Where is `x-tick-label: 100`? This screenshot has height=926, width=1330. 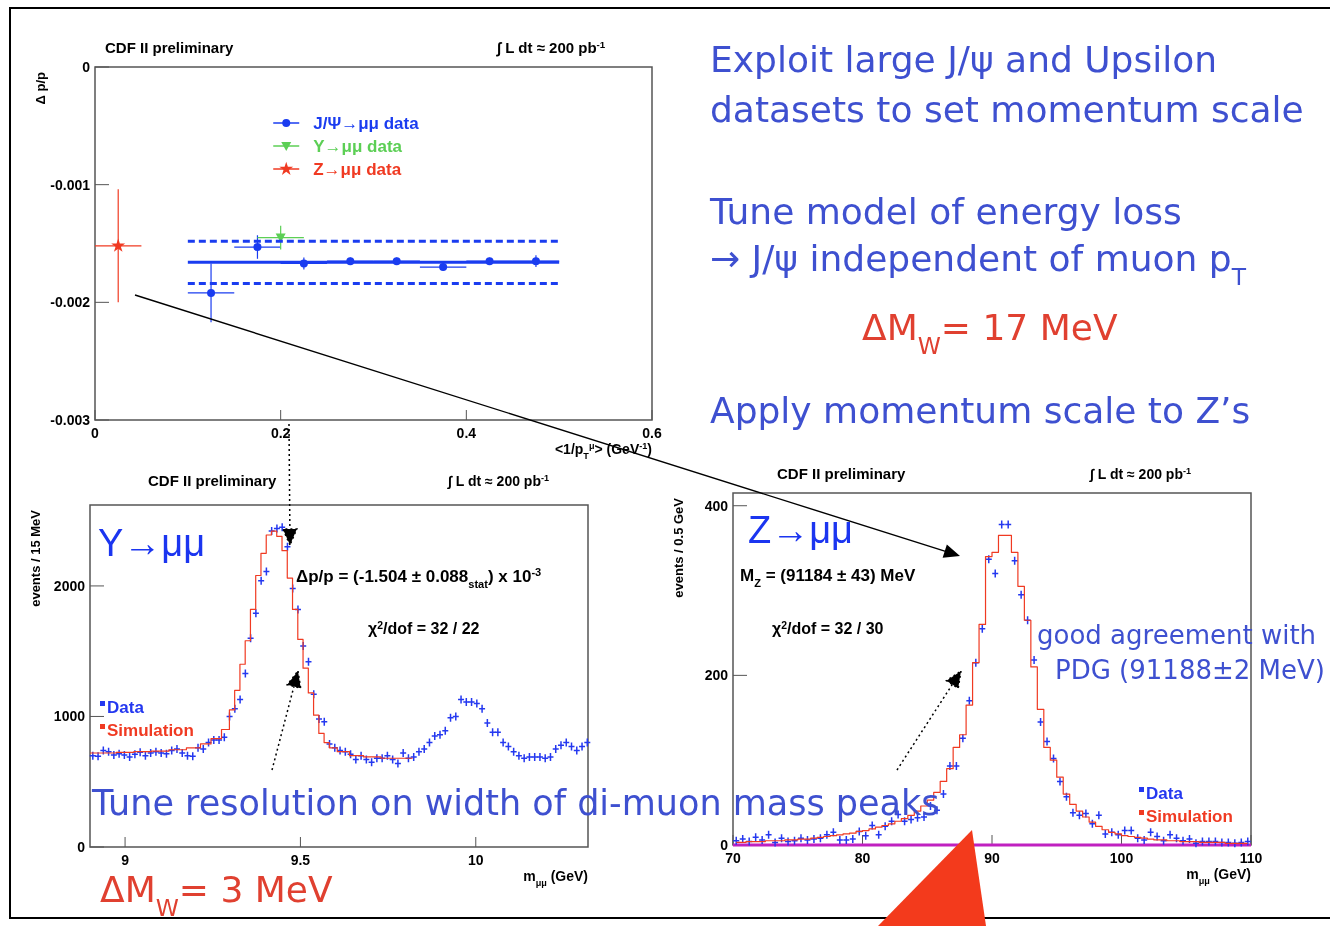
x-tick-label: 100 is located at coordinates (1121, 858).